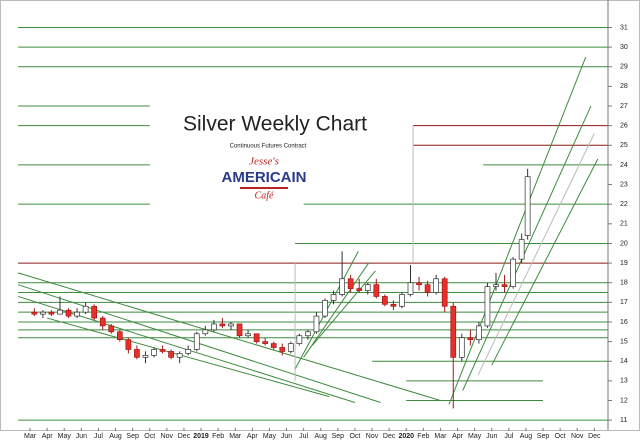 The width and height of the screenshot is (640, 444). I want to click on logo-text: Jesse's, so click(264, 162).